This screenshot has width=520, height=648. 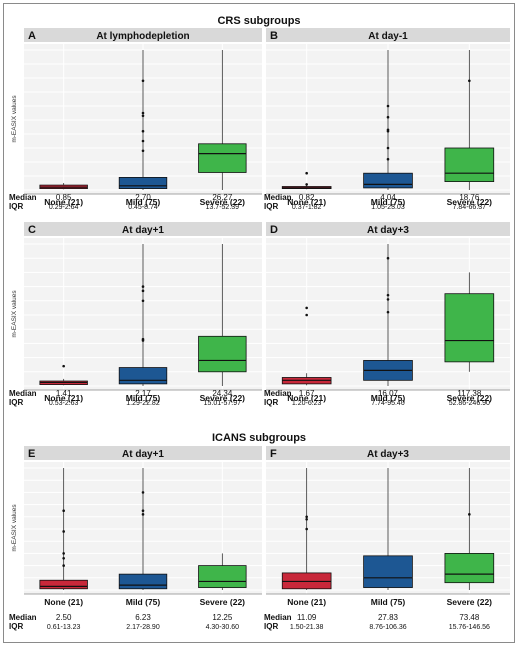 I want to click on panel-title: At day+3, so click(x=388, y=454).